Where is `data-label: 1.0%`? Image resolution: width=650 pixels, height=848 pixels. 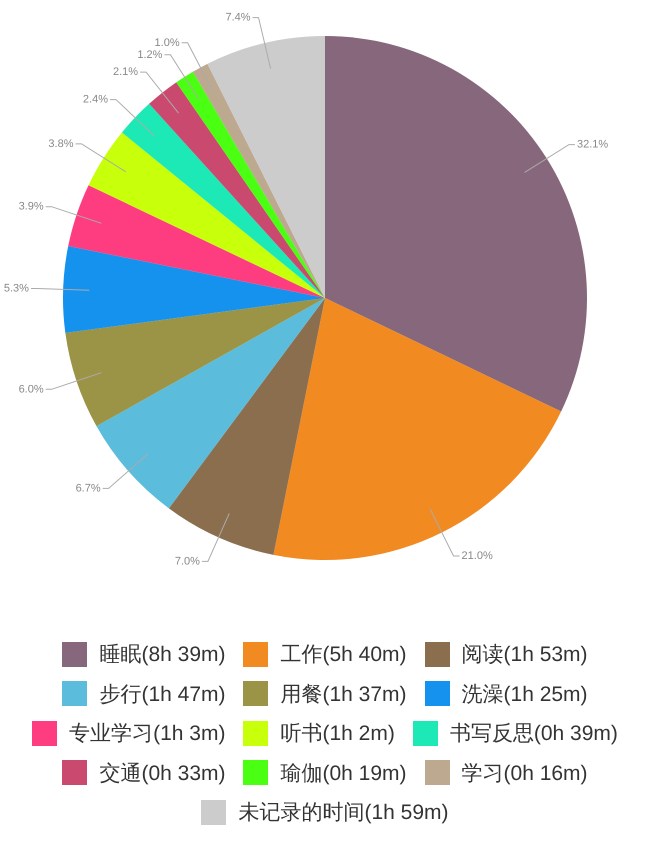
data-label: 1.0% is located at coordinates (167, 42).